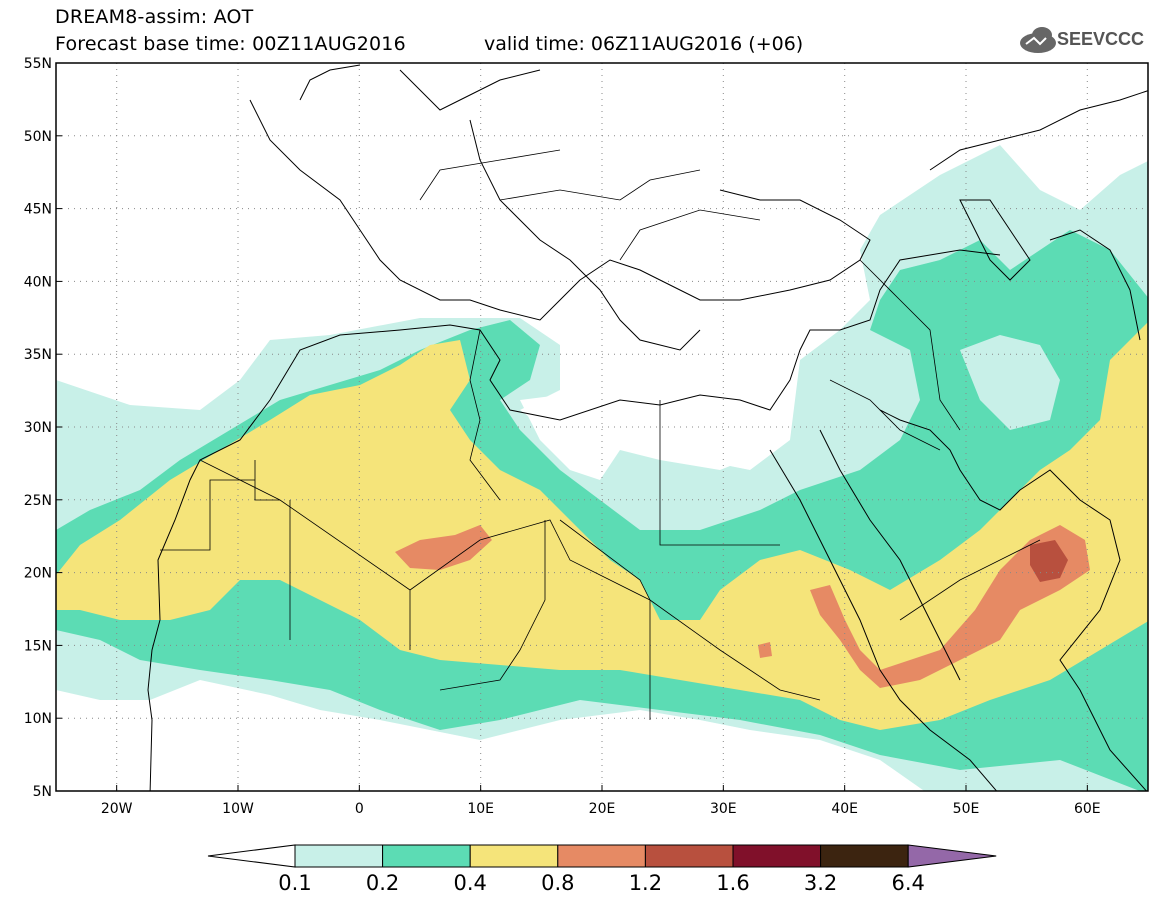  Describe the element at coordinates (733, 883) in the screenshot. I see `colorbar-level-label: 1.6` at that location.